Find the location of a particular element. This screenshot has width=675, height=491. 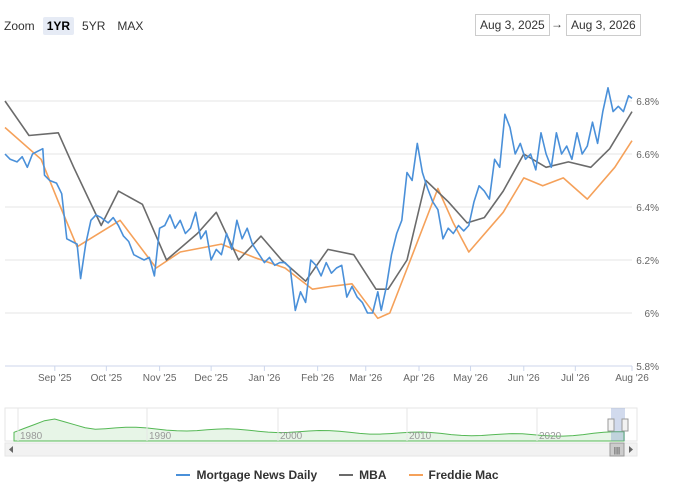

x-tick-label: Jan '26 is located at coordinates (264, 378).